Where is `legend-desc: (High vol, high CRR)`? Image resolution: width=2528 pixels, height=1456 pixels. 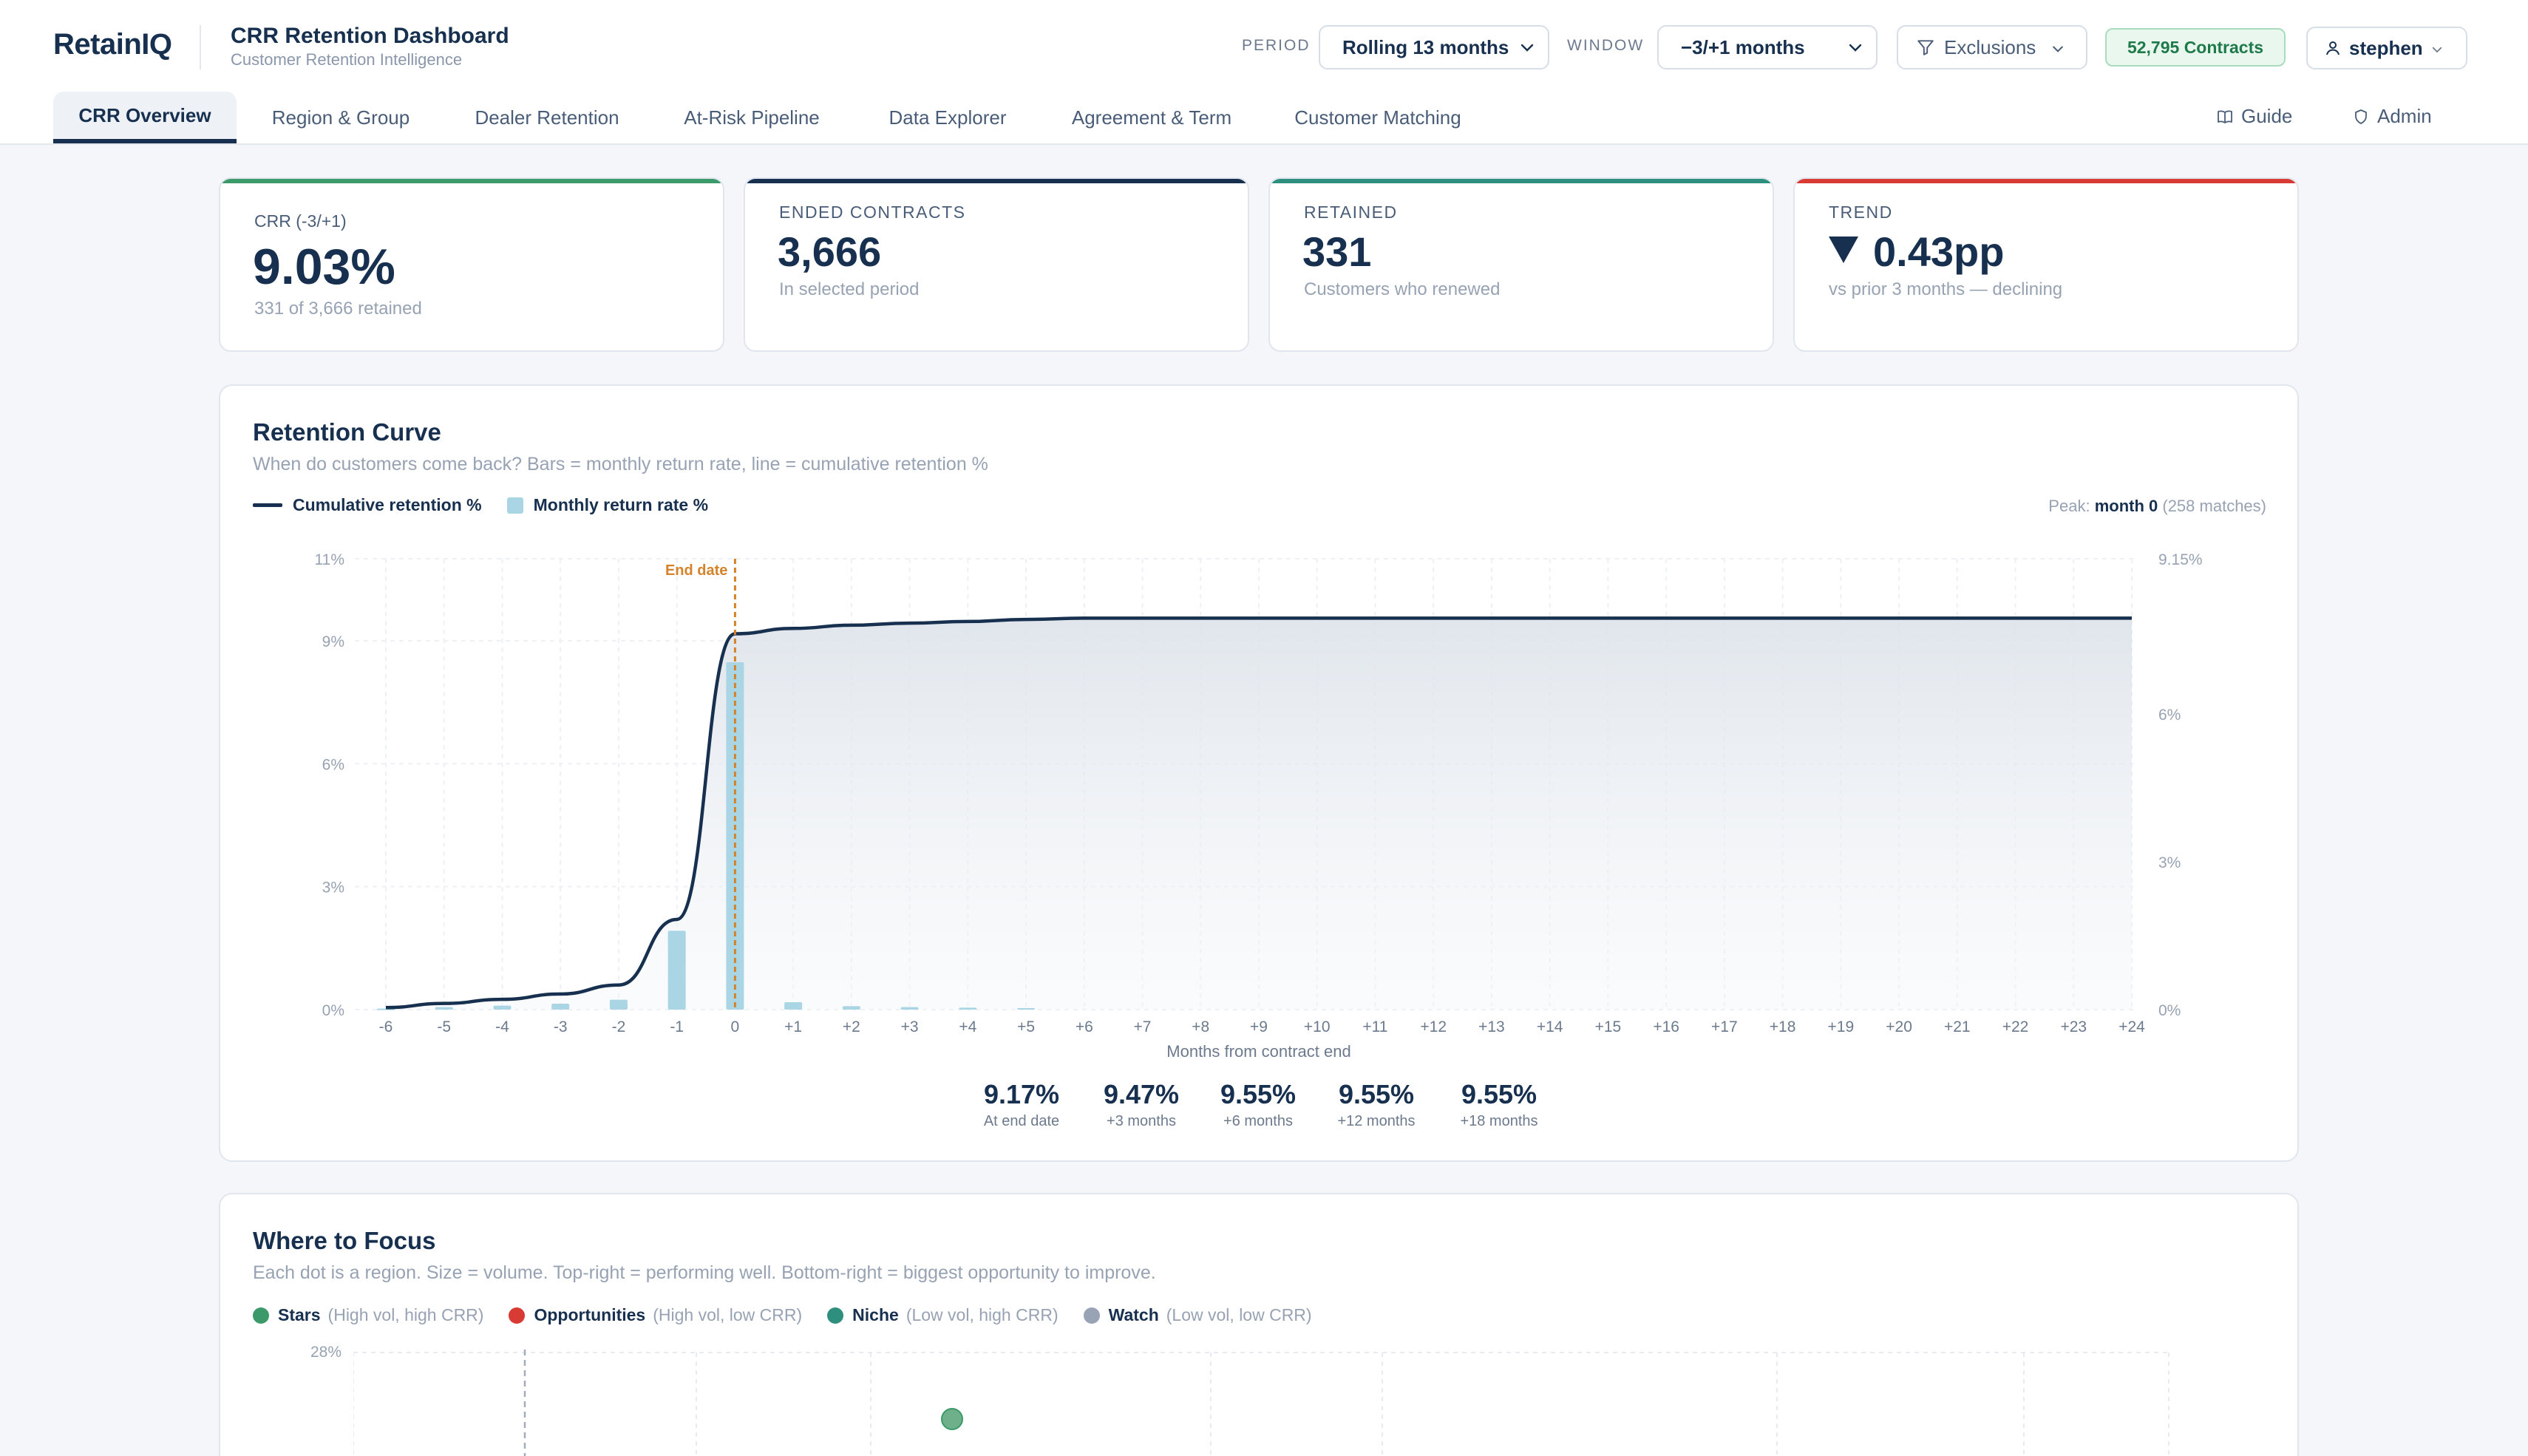 legend-desc: (High vol, high CRR) is located at coordinates (406, 1314).